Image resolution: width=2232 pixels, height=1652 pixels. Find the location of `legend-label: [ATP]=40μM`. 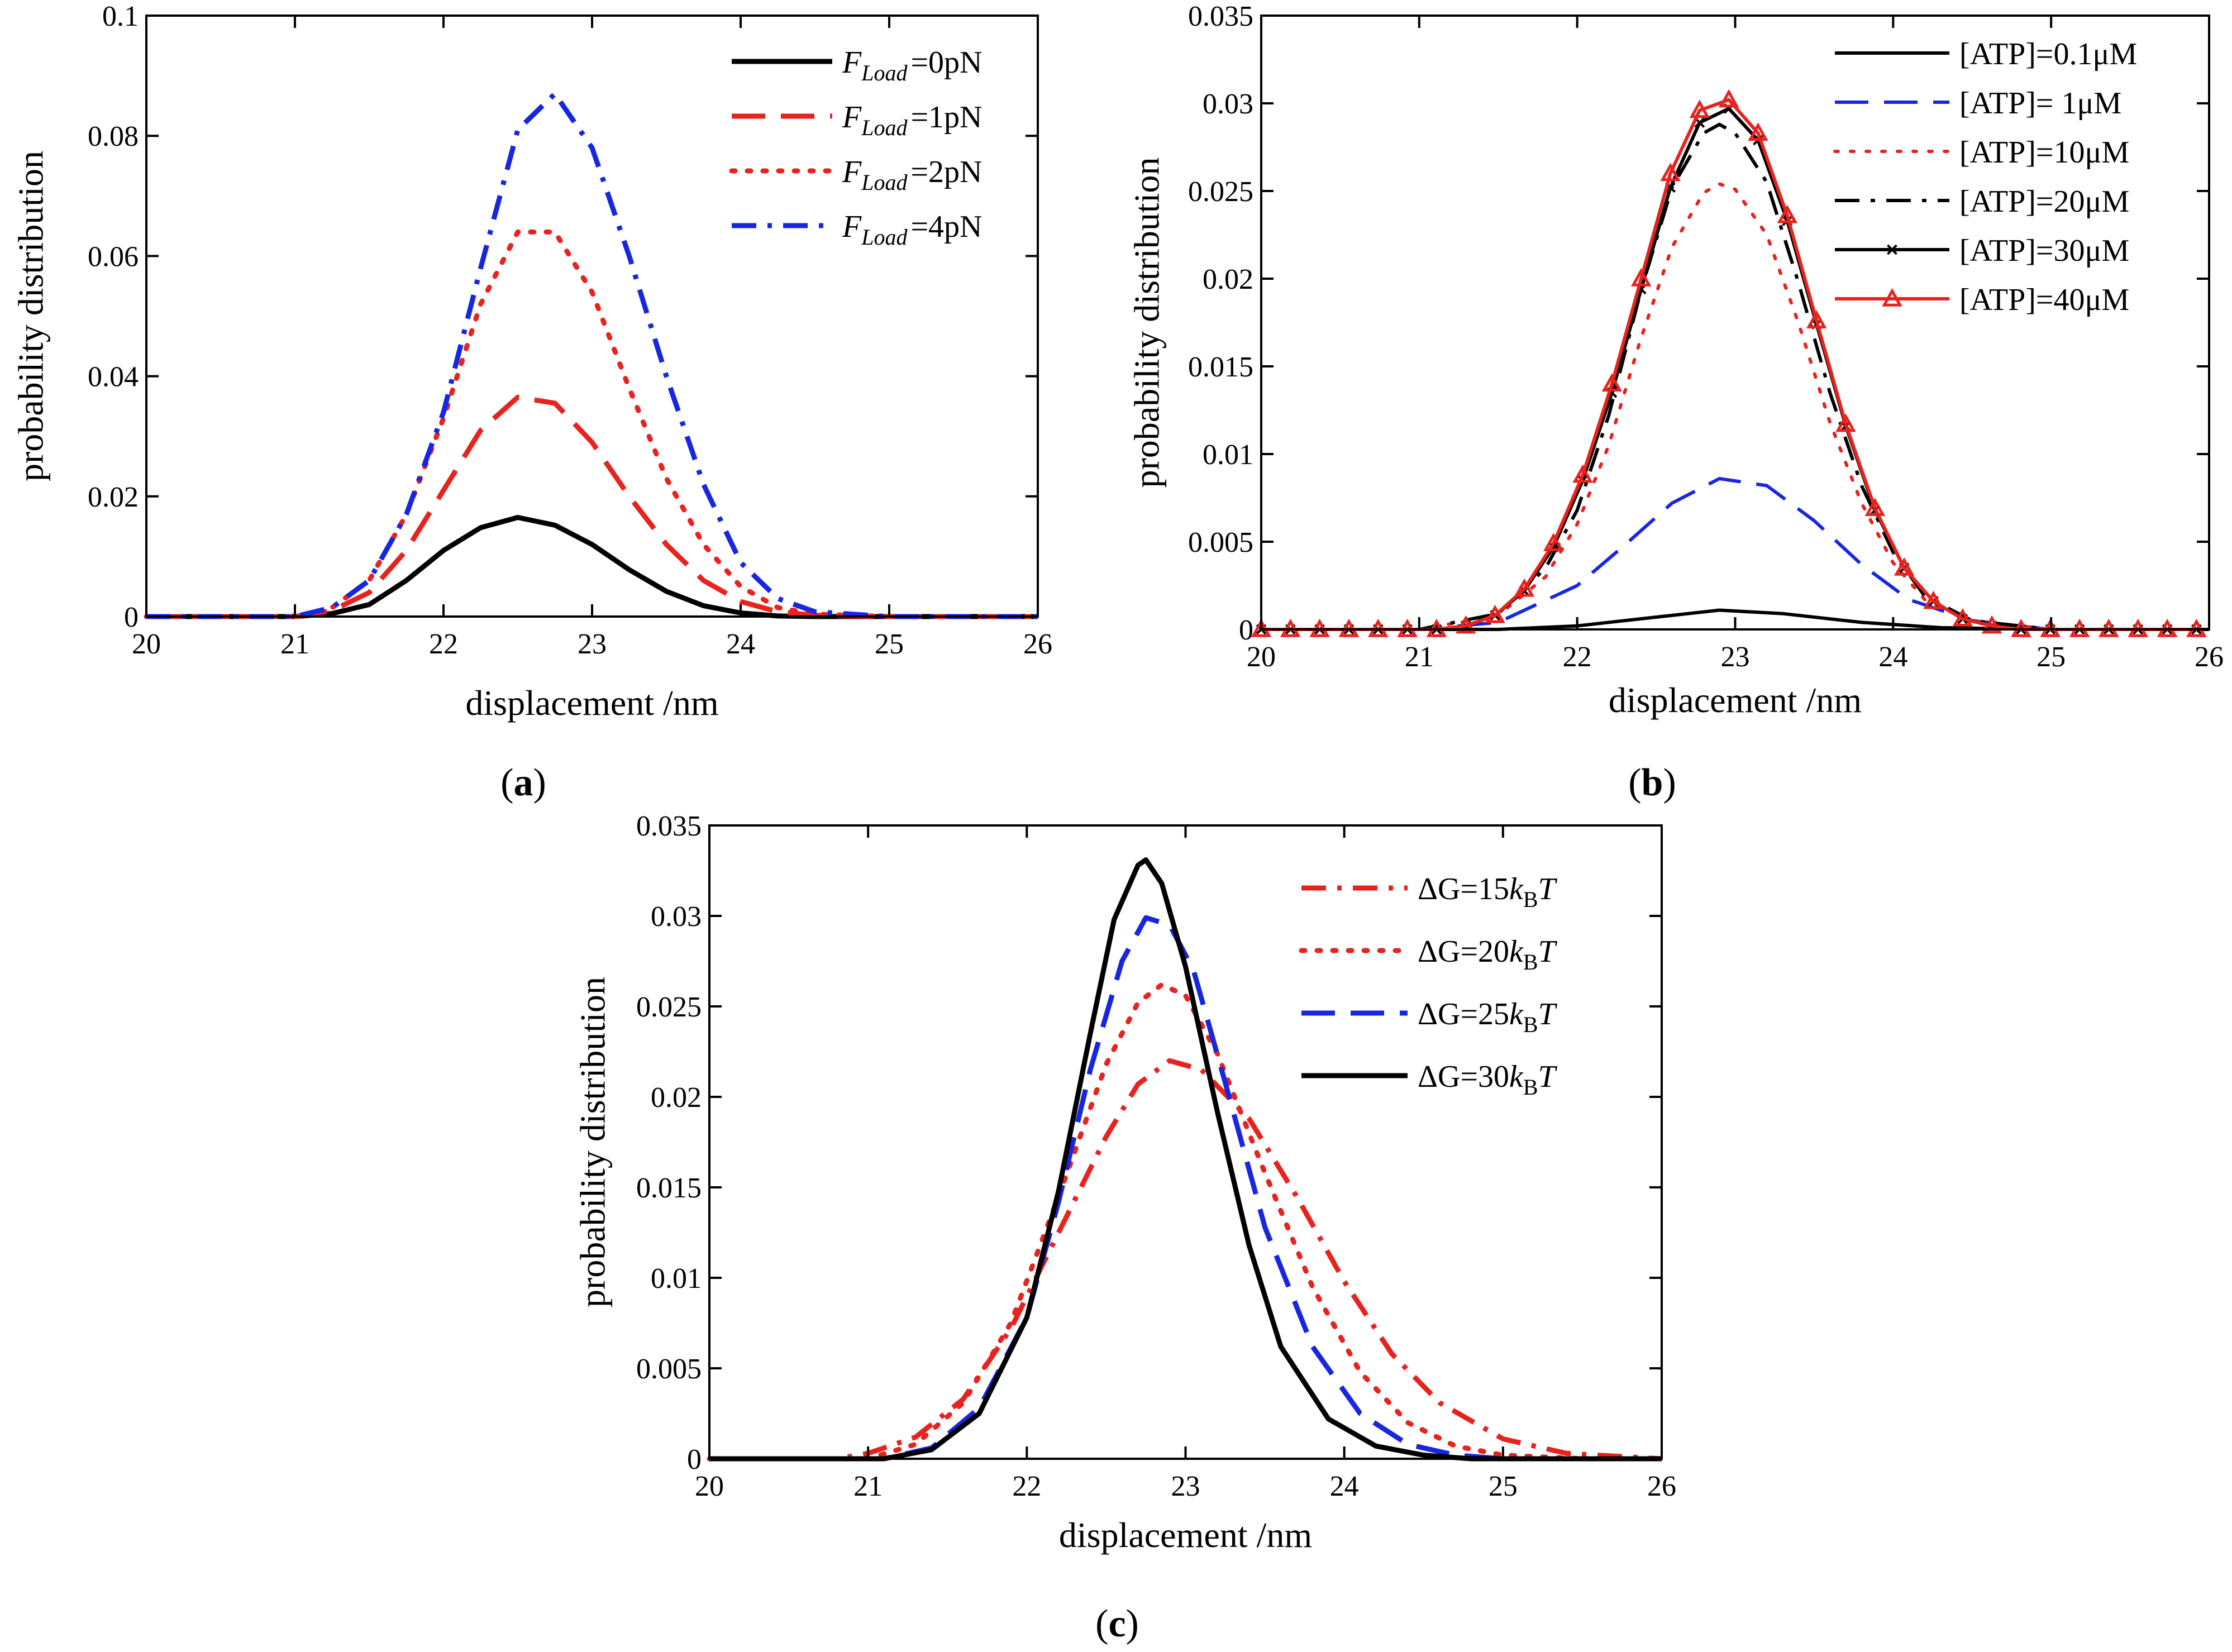

legend-label: [ATP]=40μM is located at coordinates (2044, 300).